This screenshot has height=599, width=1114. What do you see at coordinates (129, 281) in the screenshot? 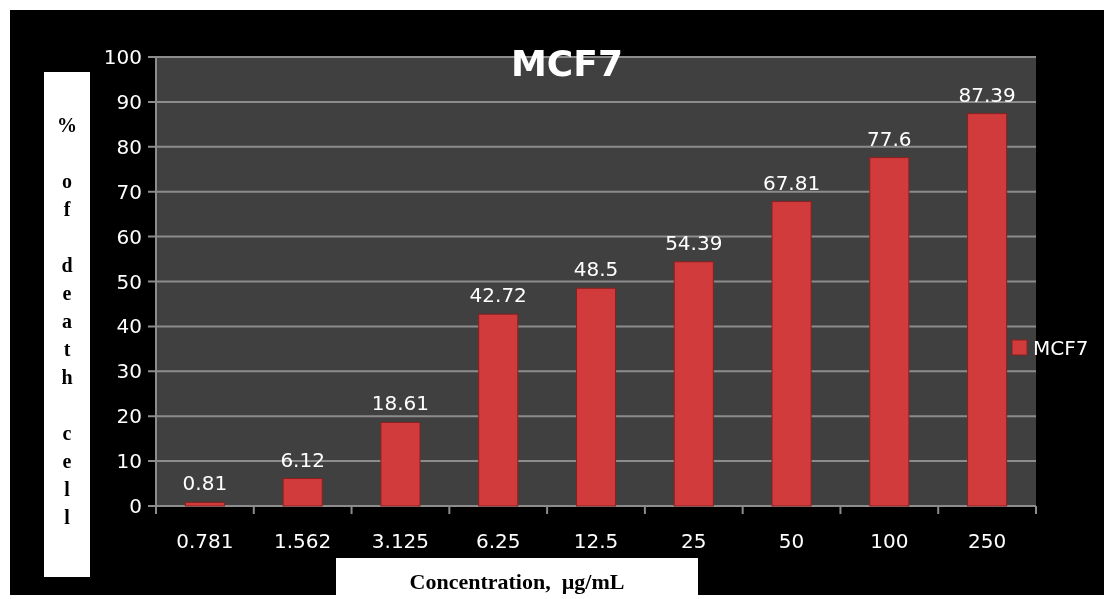
I see `y-tick-label: 50` at bounding box center [129, 281].